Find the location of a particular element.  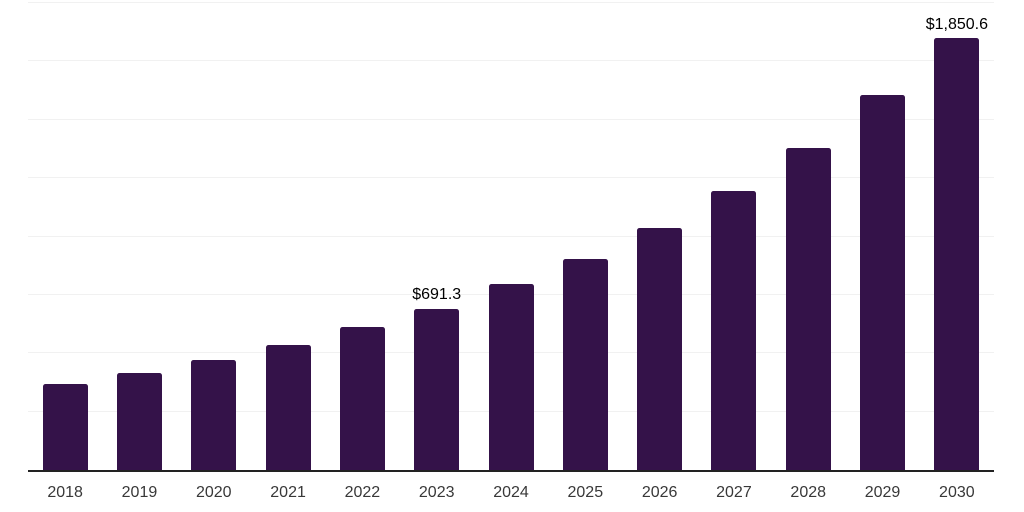

bar-2021 is located at coordinates (288, 407).